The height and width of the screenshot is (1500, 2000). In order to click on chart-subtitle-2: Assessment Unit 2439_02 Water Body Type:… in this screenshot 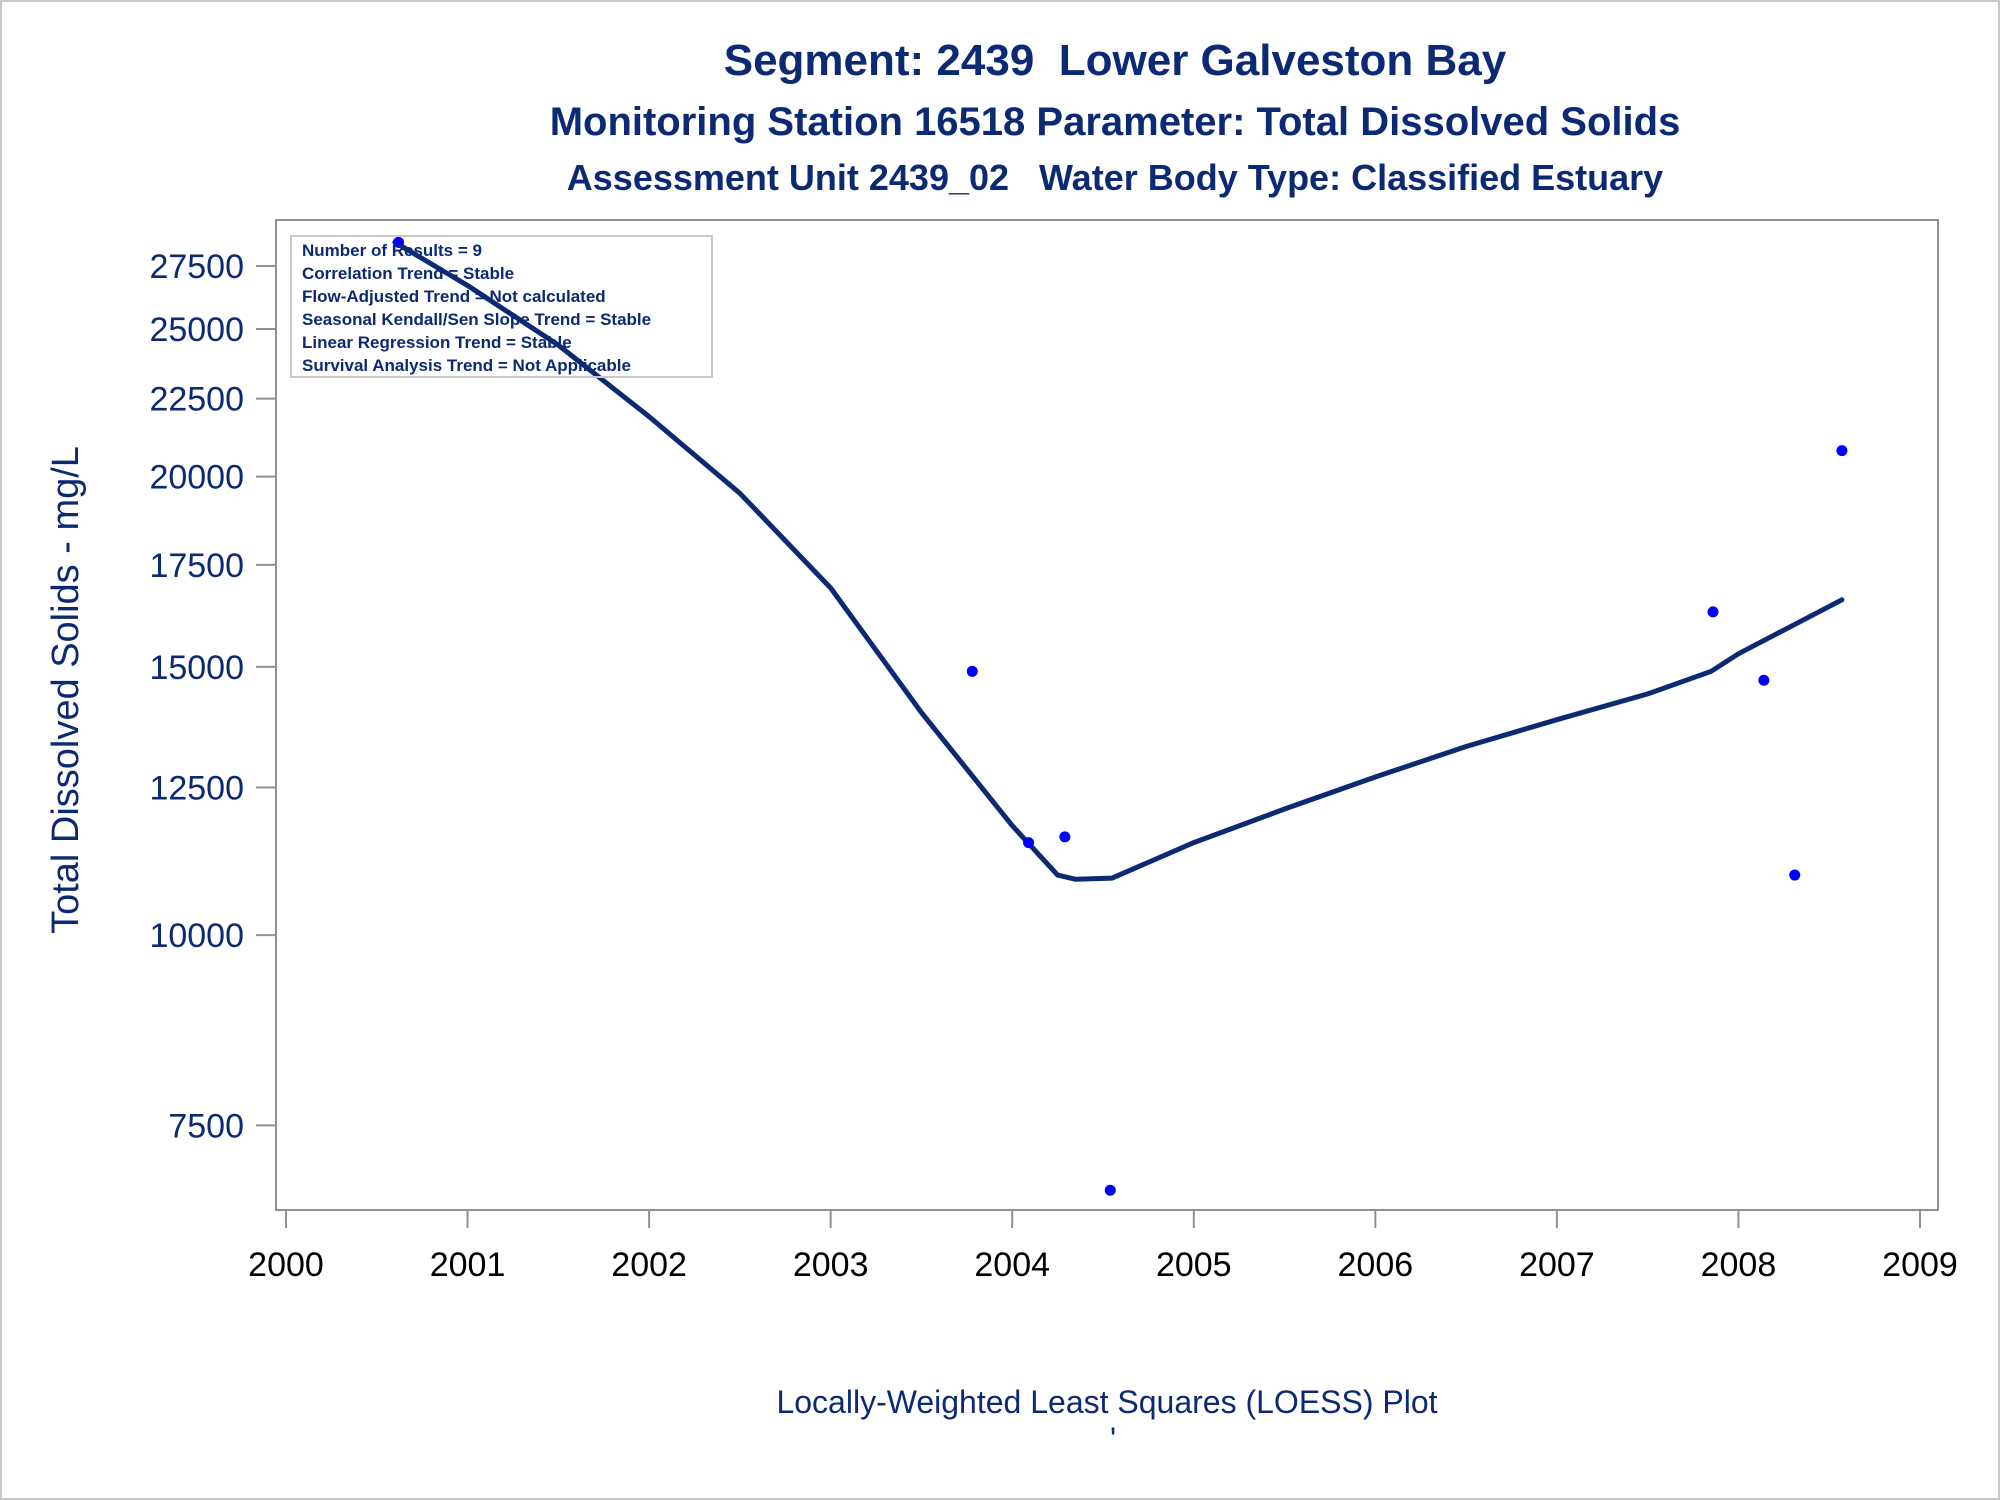, I will do `click(1115, 177)`.